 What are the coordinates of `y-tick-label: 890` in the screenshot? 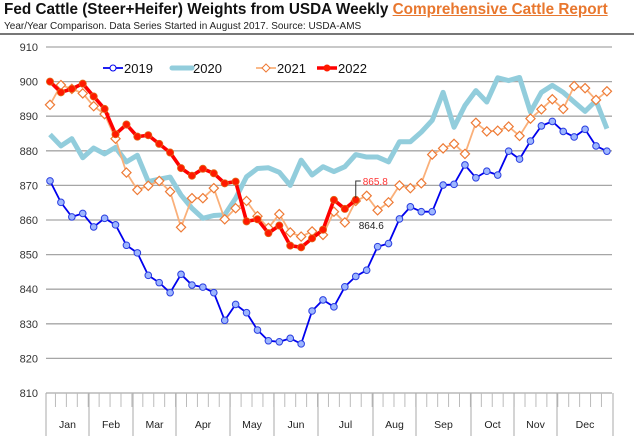 It's located at (29, 117).